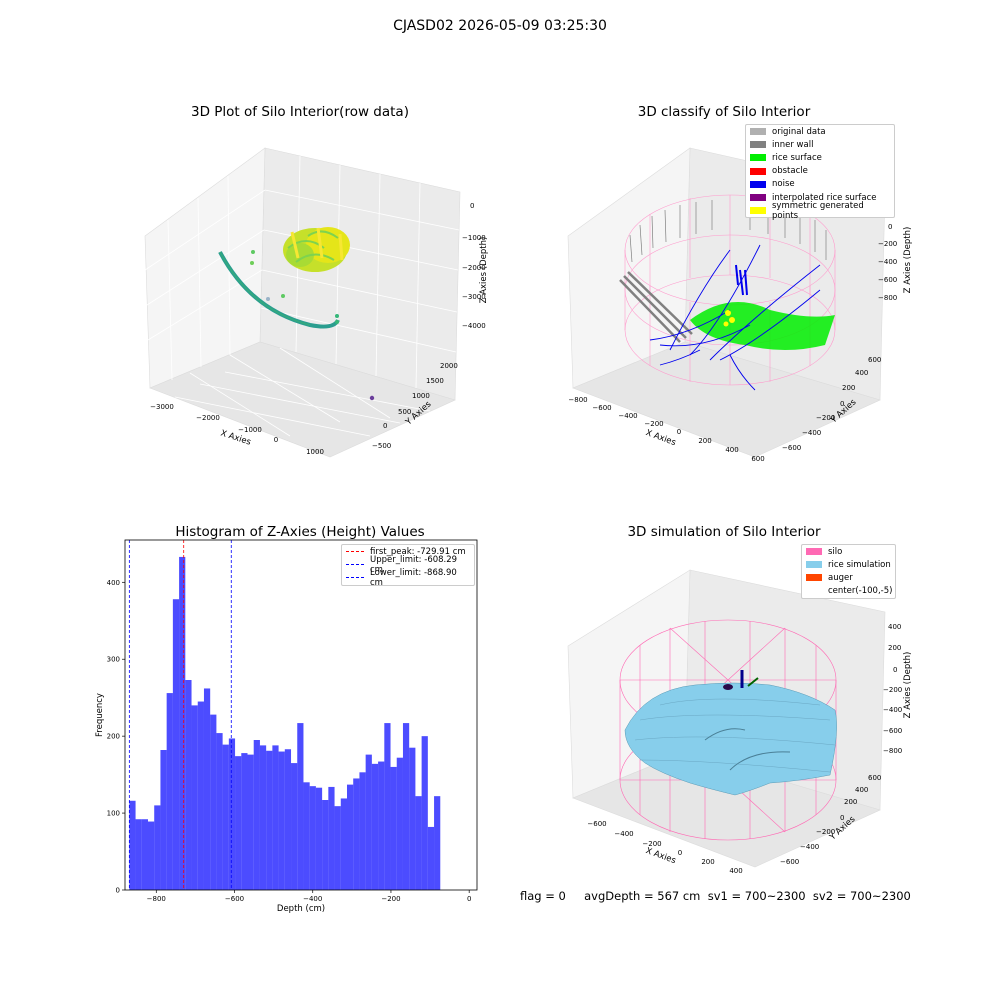 This screenshot has width=1000, height=1000. I want to click on classify-y-tick: 0, so click(842, 404).